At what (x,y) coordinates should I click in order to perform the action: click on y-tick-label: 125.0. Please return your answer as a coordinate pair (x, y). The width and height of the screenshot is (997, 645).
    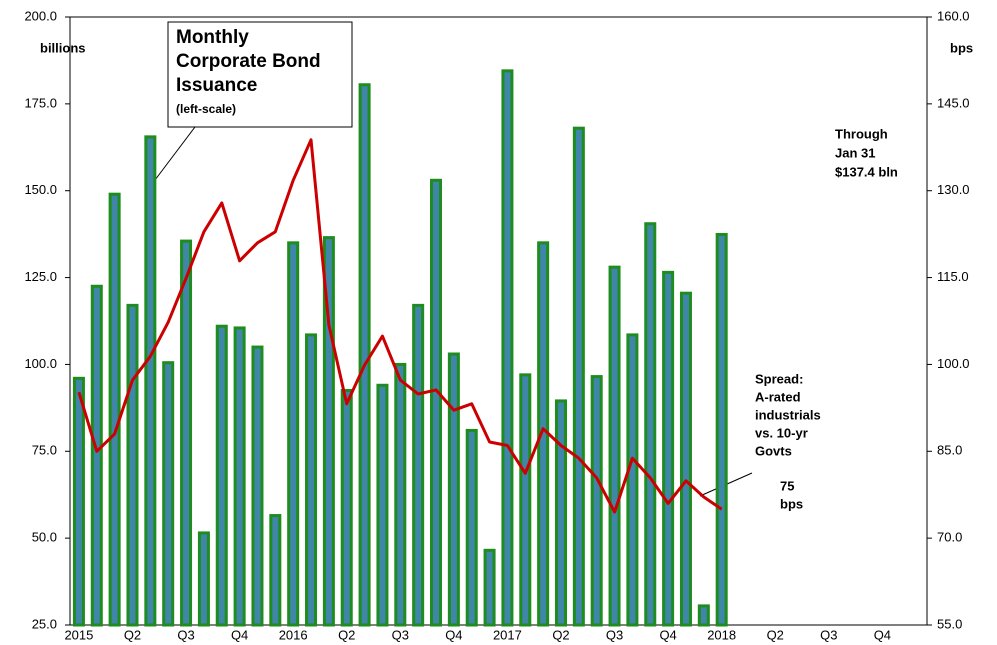
    Looking at the image, I should click on (40, 276).